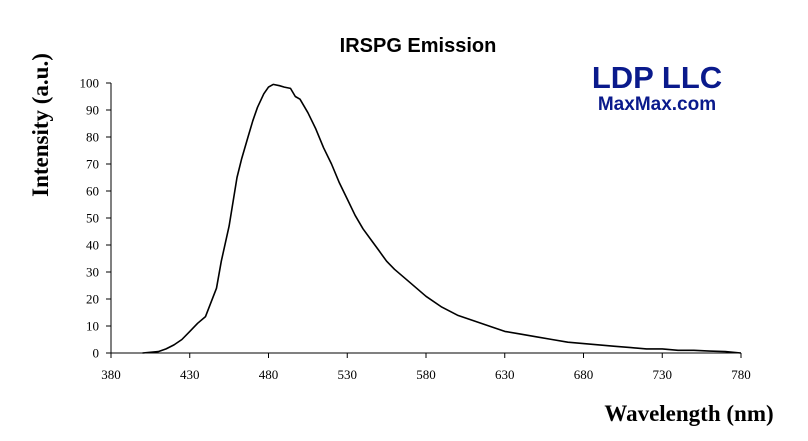 Image resolution: width=808 pixels, height=441 pixels. I want to click on y-tick-label: 10, so click(92, 326).